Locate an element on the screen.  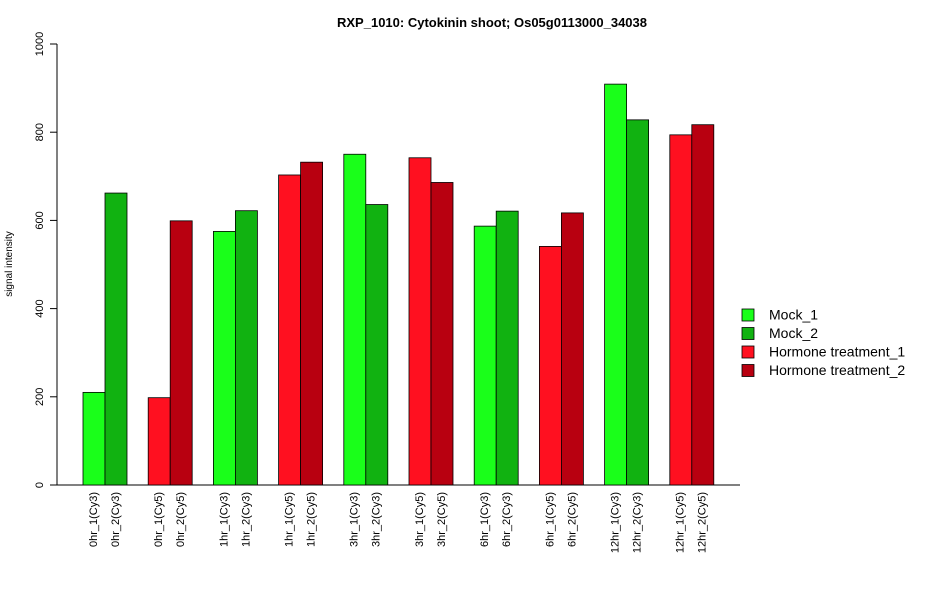
x-tick-label: 3hr_2(Cy5) is located at coordinates (442, 519).